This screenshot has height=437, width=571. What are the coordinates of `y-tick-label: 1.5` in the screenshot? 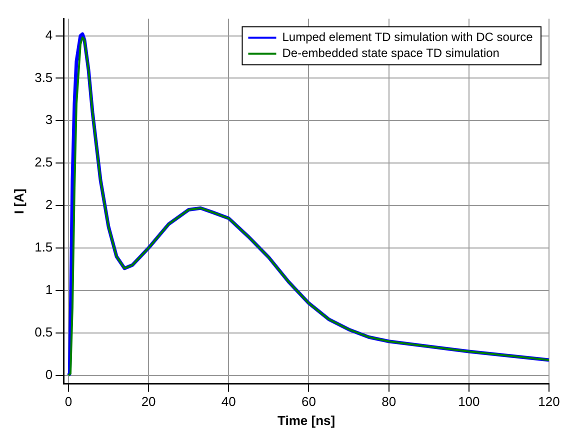 It's located at (43, 247).